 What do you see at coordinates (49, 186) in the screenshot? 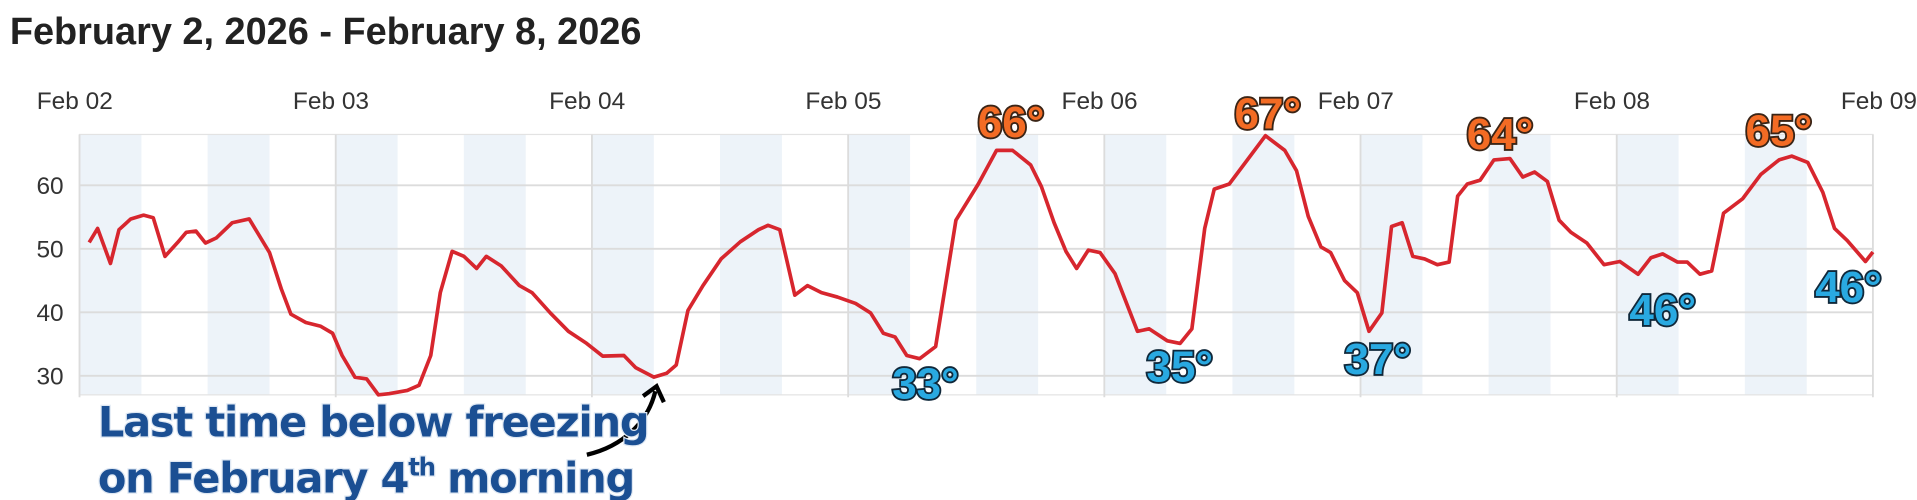
I see `y-tick-label: 60` at bounding box center [49, 186].